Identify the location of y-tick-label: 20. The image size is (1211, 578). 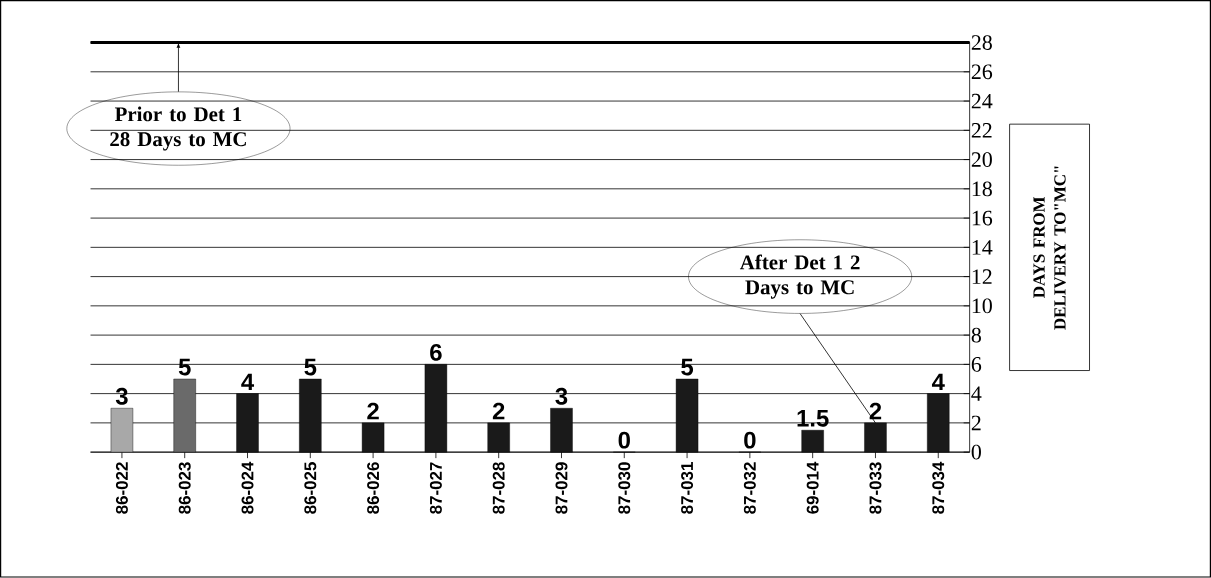
(981, 160).